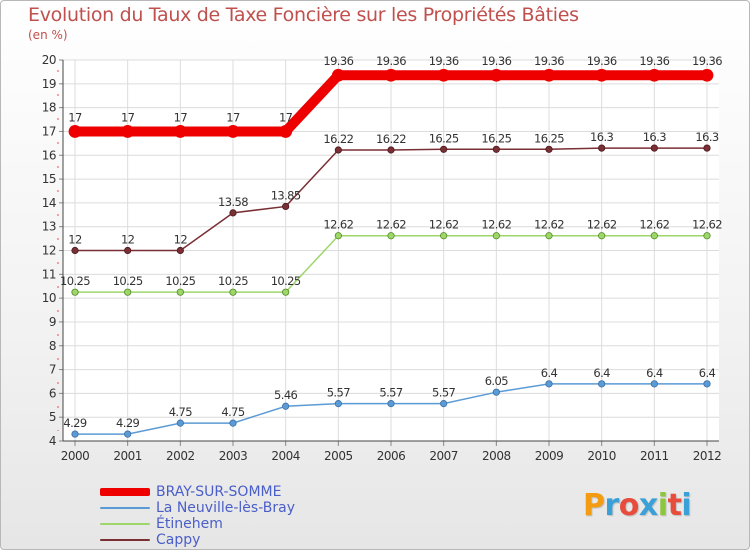 The image size is (750, 550). What do you see at coordinates (180, 456) in the screenshot?
I see `x-tick-label: 2002` at bounding box center [180, 456].